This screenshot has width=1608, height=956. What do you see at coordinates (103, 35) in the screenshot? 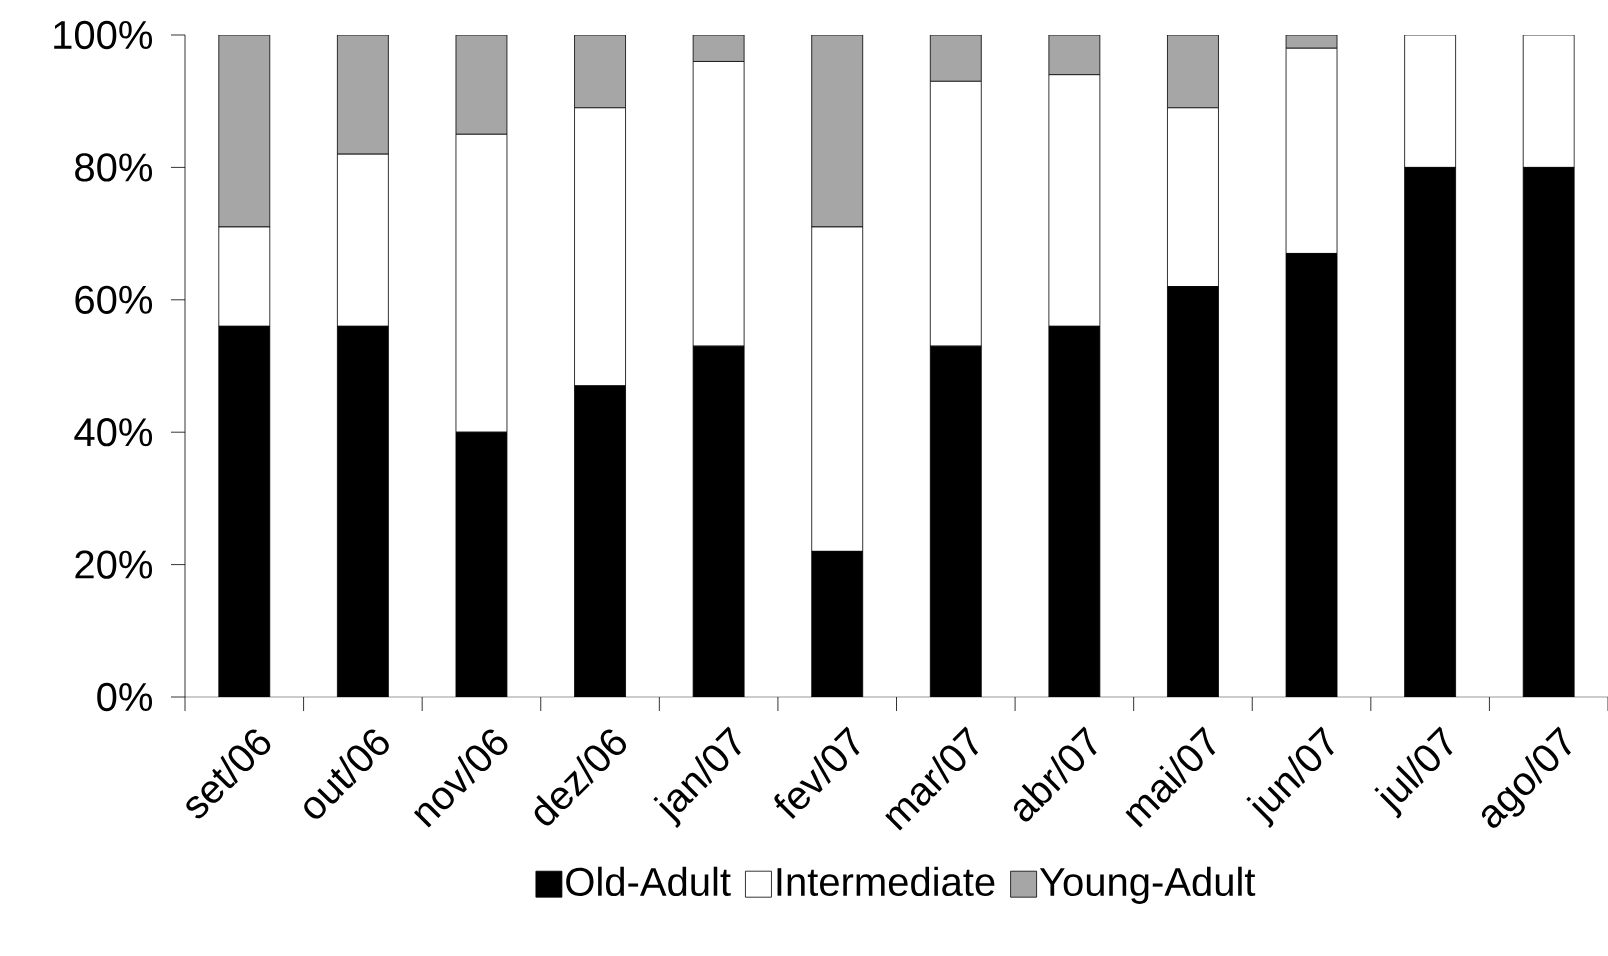
I see `y-tick-label: 100%` at bounding box center [103, 35].